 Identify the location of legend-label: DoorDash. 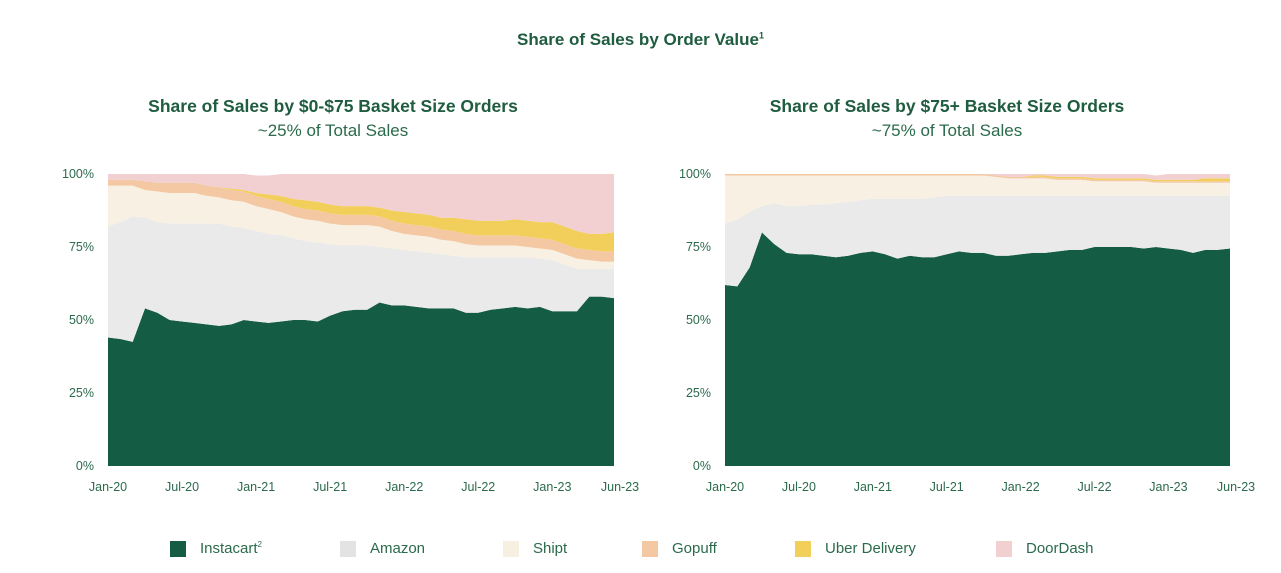
(1060, 548).